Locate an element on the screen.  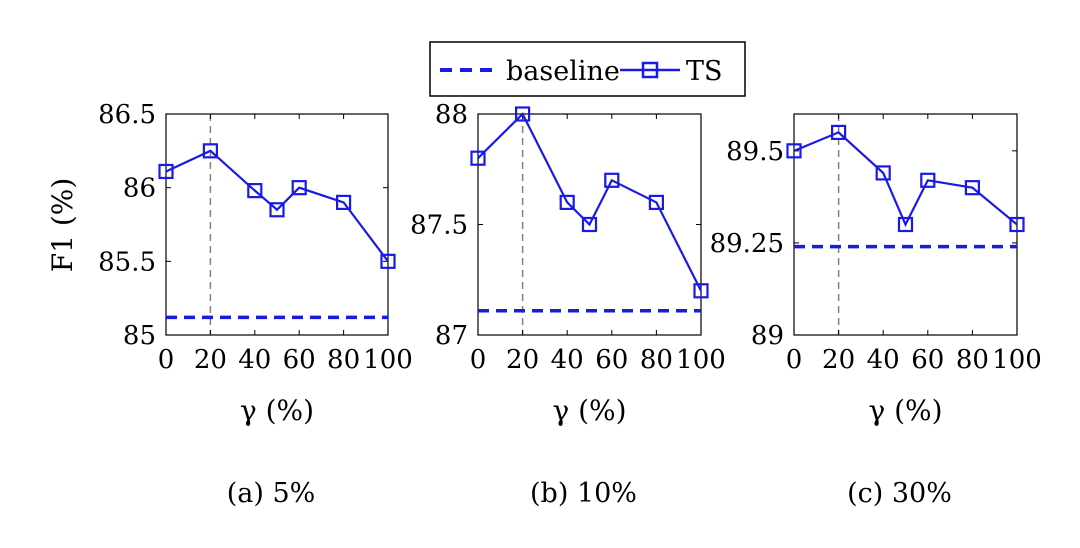
legend-baseline-label: baseline is located at coordinates (563, 71).